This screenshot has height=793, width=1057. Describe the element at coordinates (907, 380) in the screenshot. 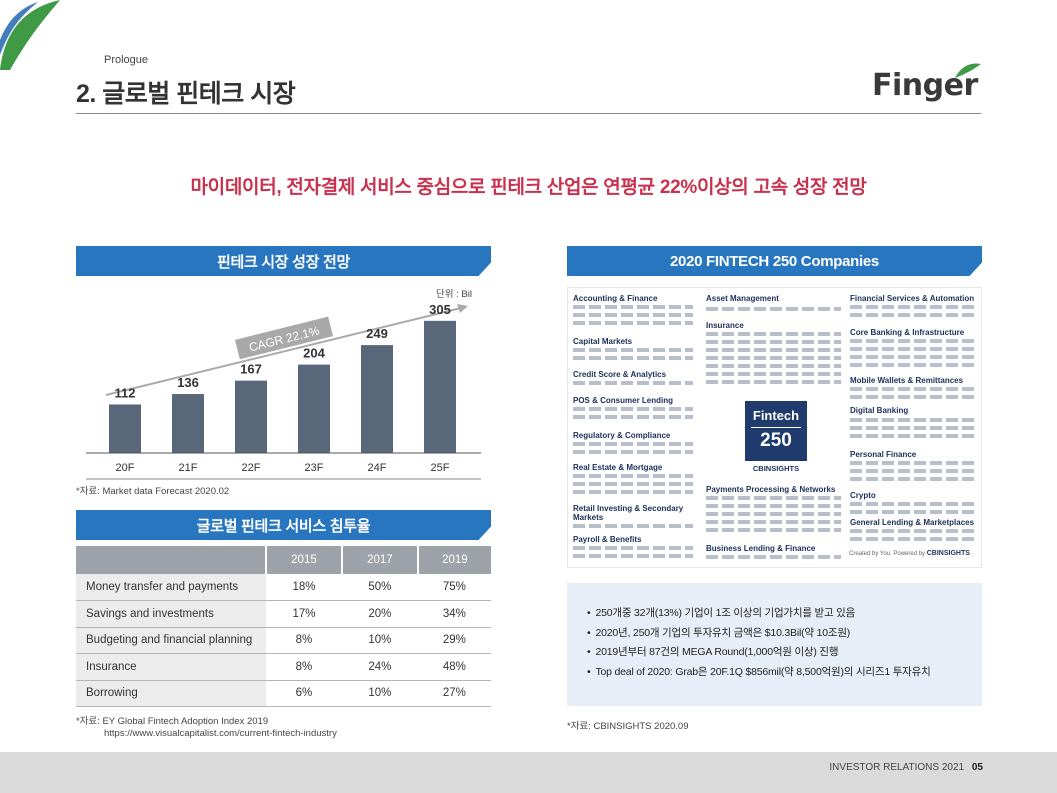

I see `category-label: Mobile Wallets & Remittances` at that location.